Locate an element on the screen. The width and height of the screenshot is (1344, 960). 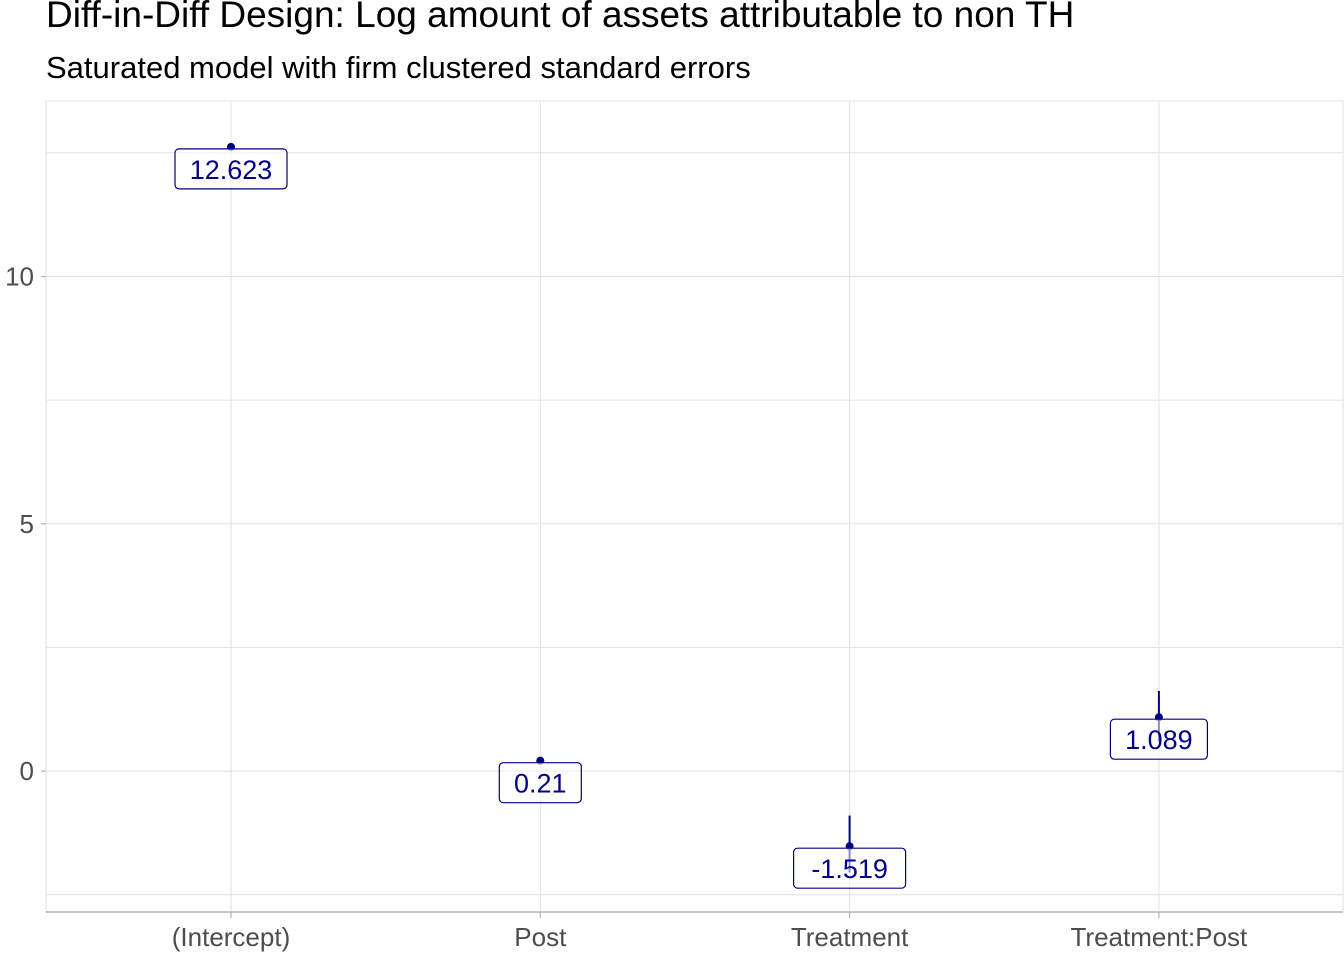
data-label: 1.089 is located at coordinates (1159, 739).